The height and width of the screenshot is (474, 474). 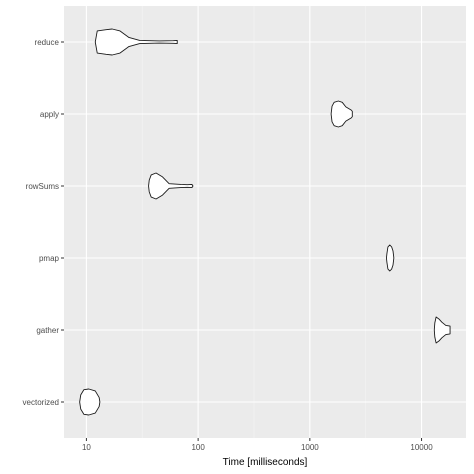 I want to click on y-tick-label: apply, so click(x=49, y=114).